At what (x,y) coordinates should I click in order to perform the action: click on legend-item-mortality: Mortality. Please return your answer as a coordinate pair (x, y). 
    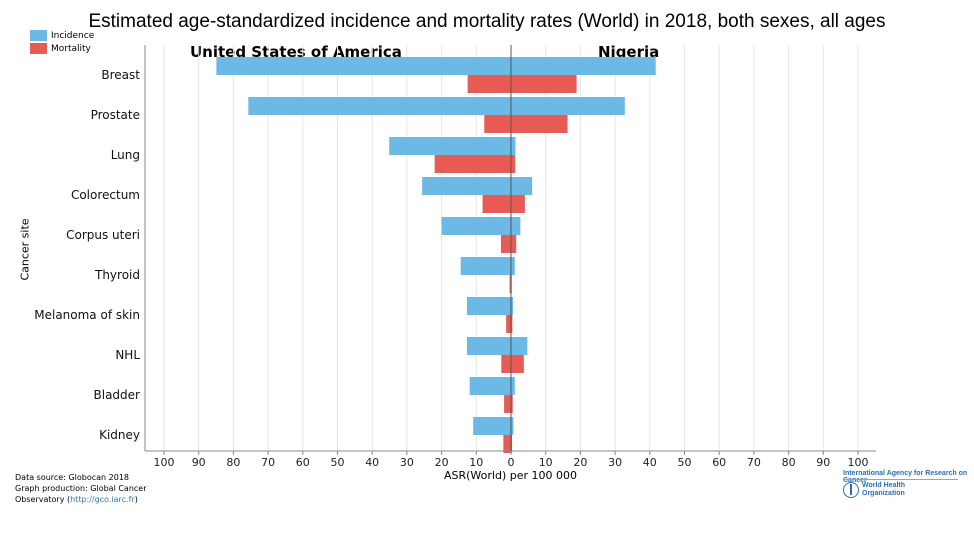
    Looking at the image, I should click on (62, 48).